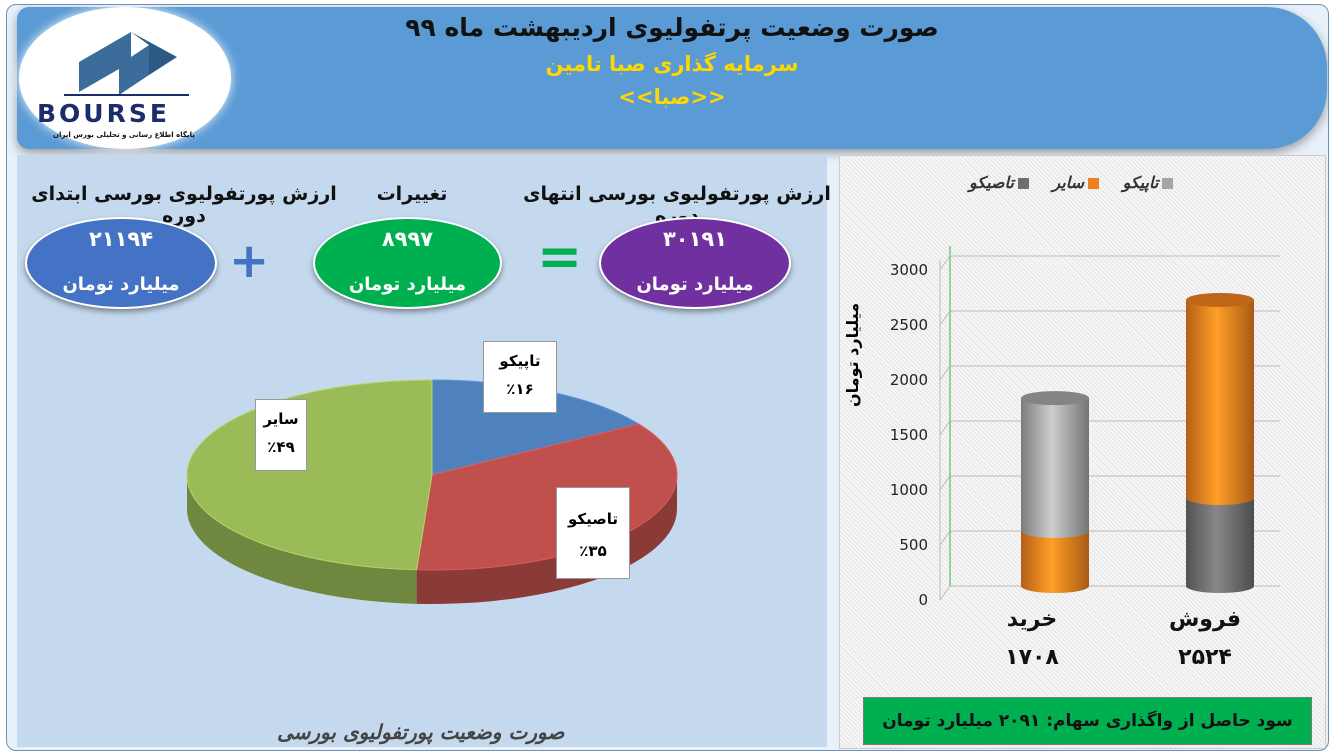  Describe the element at coordinates (1055, 398) in the screenshot. I see `bar-cap-خرید` at that location.